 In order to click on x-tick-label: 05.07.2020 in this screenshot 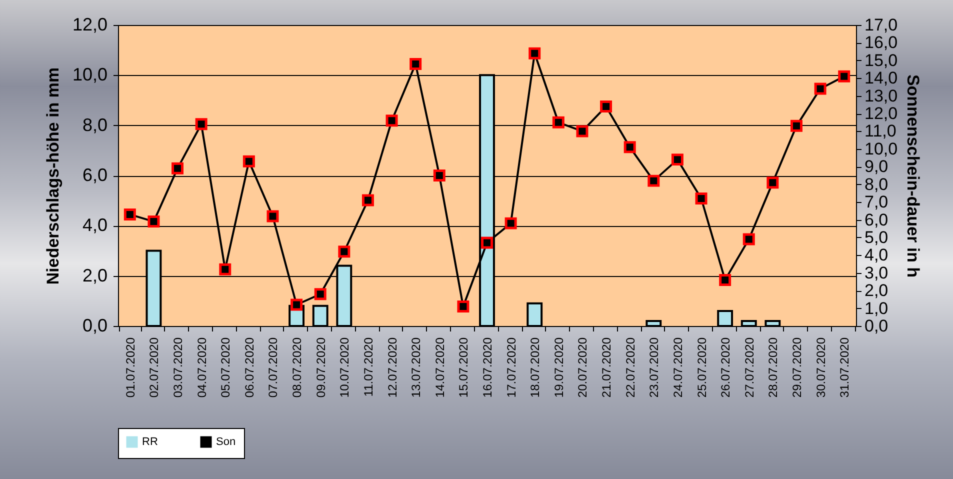, I will do `click(225, 367)`.